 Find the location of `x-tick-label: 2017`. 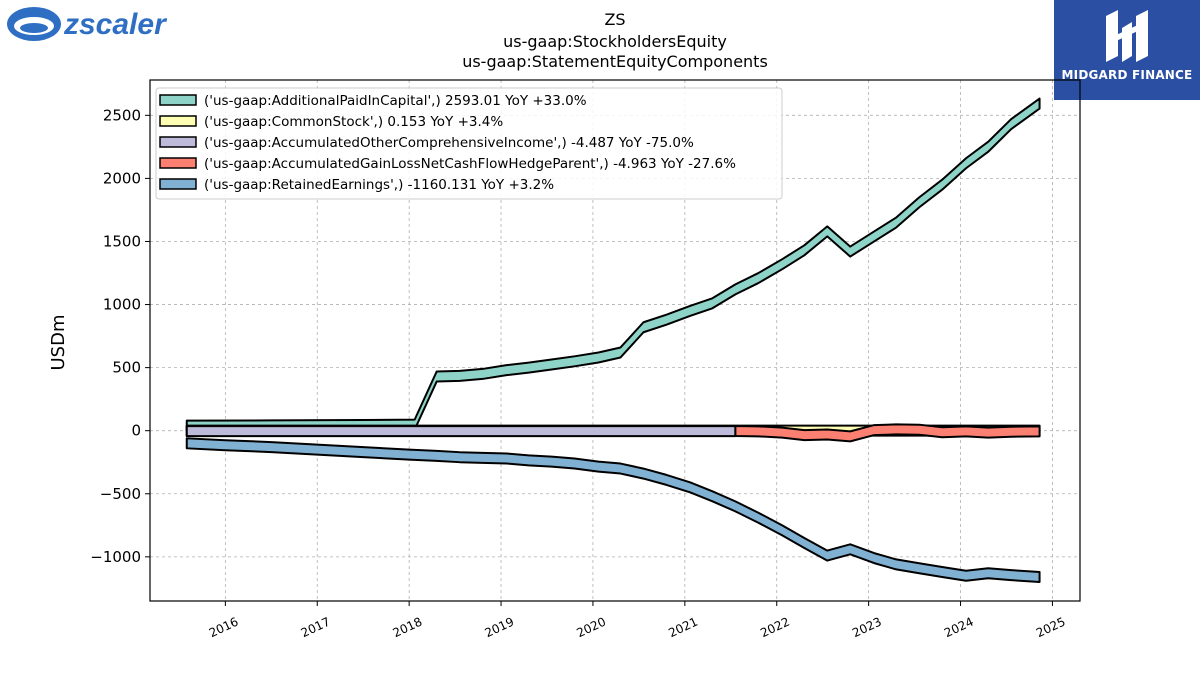

x-tick-label: 2017 is located at coordinates (316, 628).